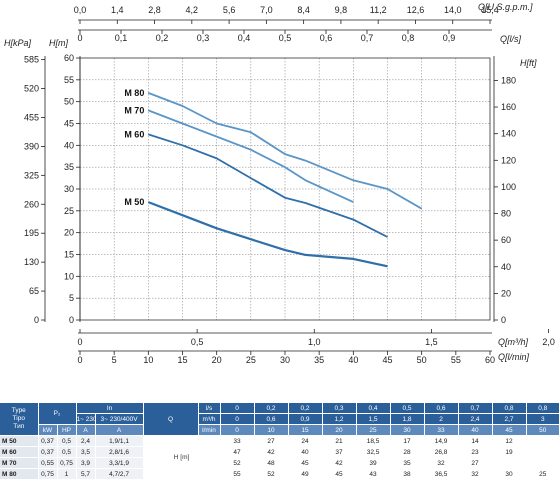 The height and width of the screenshot is (504, 560). I want to click on tick-label: 14,0, so click(453, 10).